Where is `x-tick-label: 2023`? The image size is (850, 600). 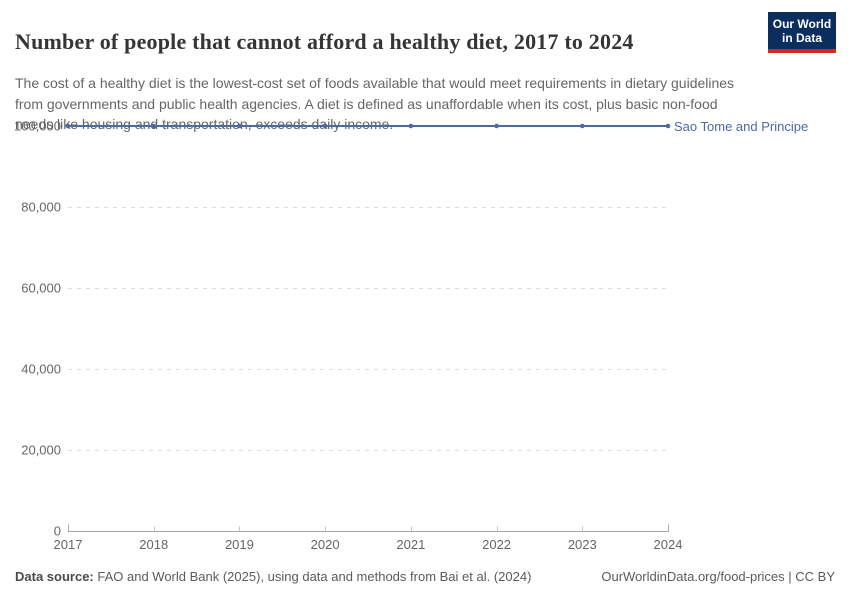 x-tick-label: 2023 is located at coordinates (582, 544).